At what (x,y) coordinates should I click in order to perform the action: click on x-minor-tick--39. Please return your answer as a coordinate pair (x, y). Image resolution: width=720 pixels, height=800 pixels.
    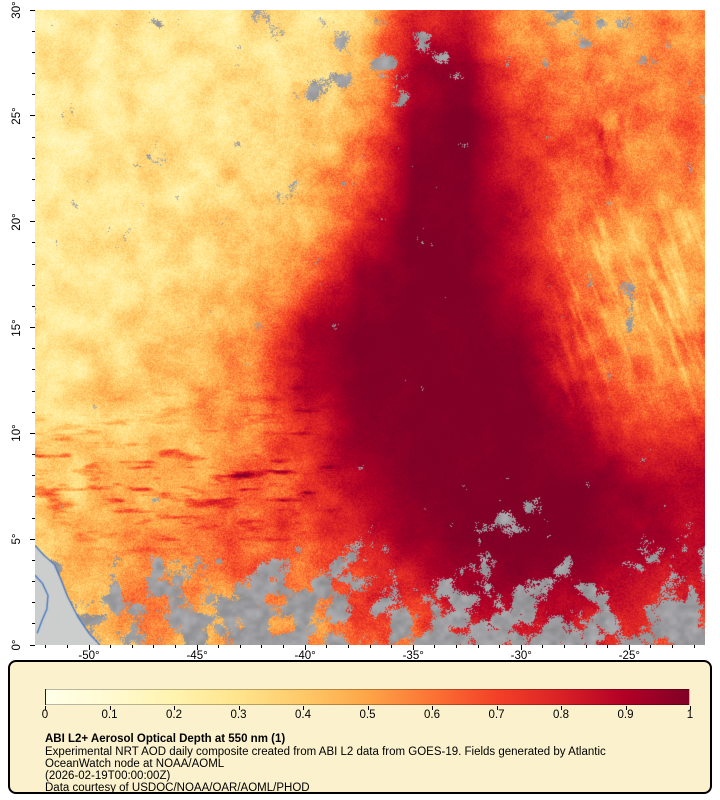
    Looking at the image, I should click on (327, 646).